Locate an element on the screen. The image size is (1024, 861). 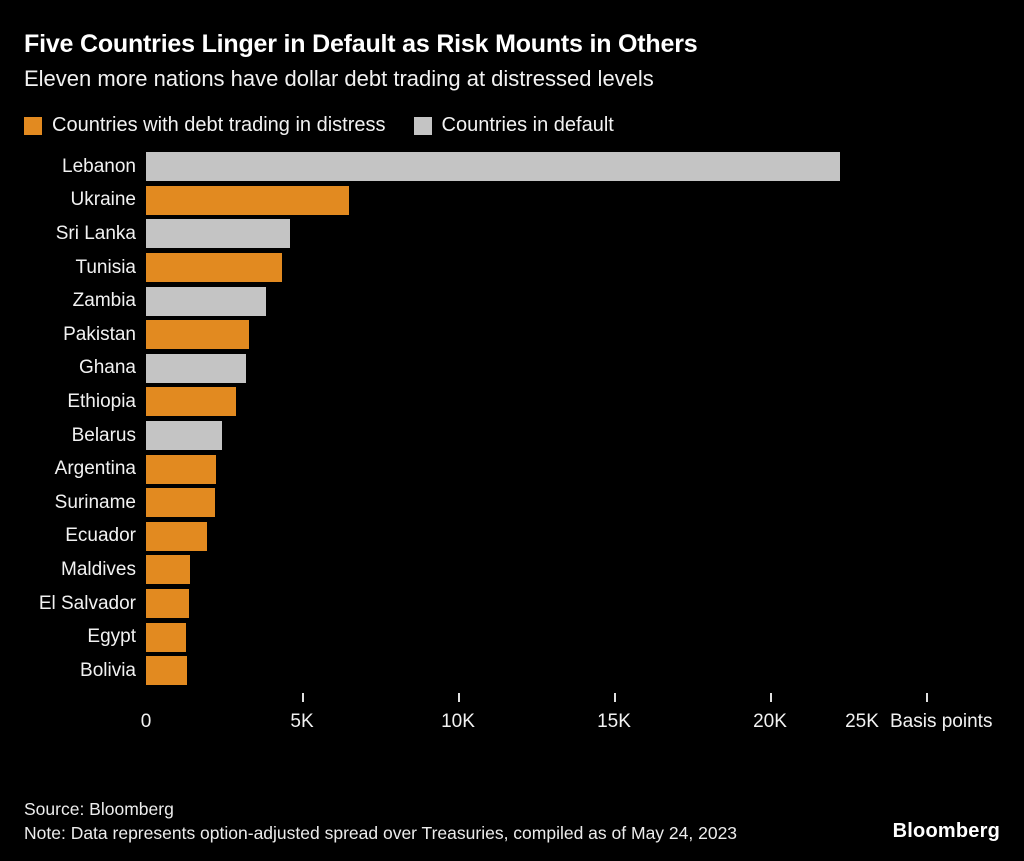
chart-row: Sri Lanka is located at coordinates (512, 234).